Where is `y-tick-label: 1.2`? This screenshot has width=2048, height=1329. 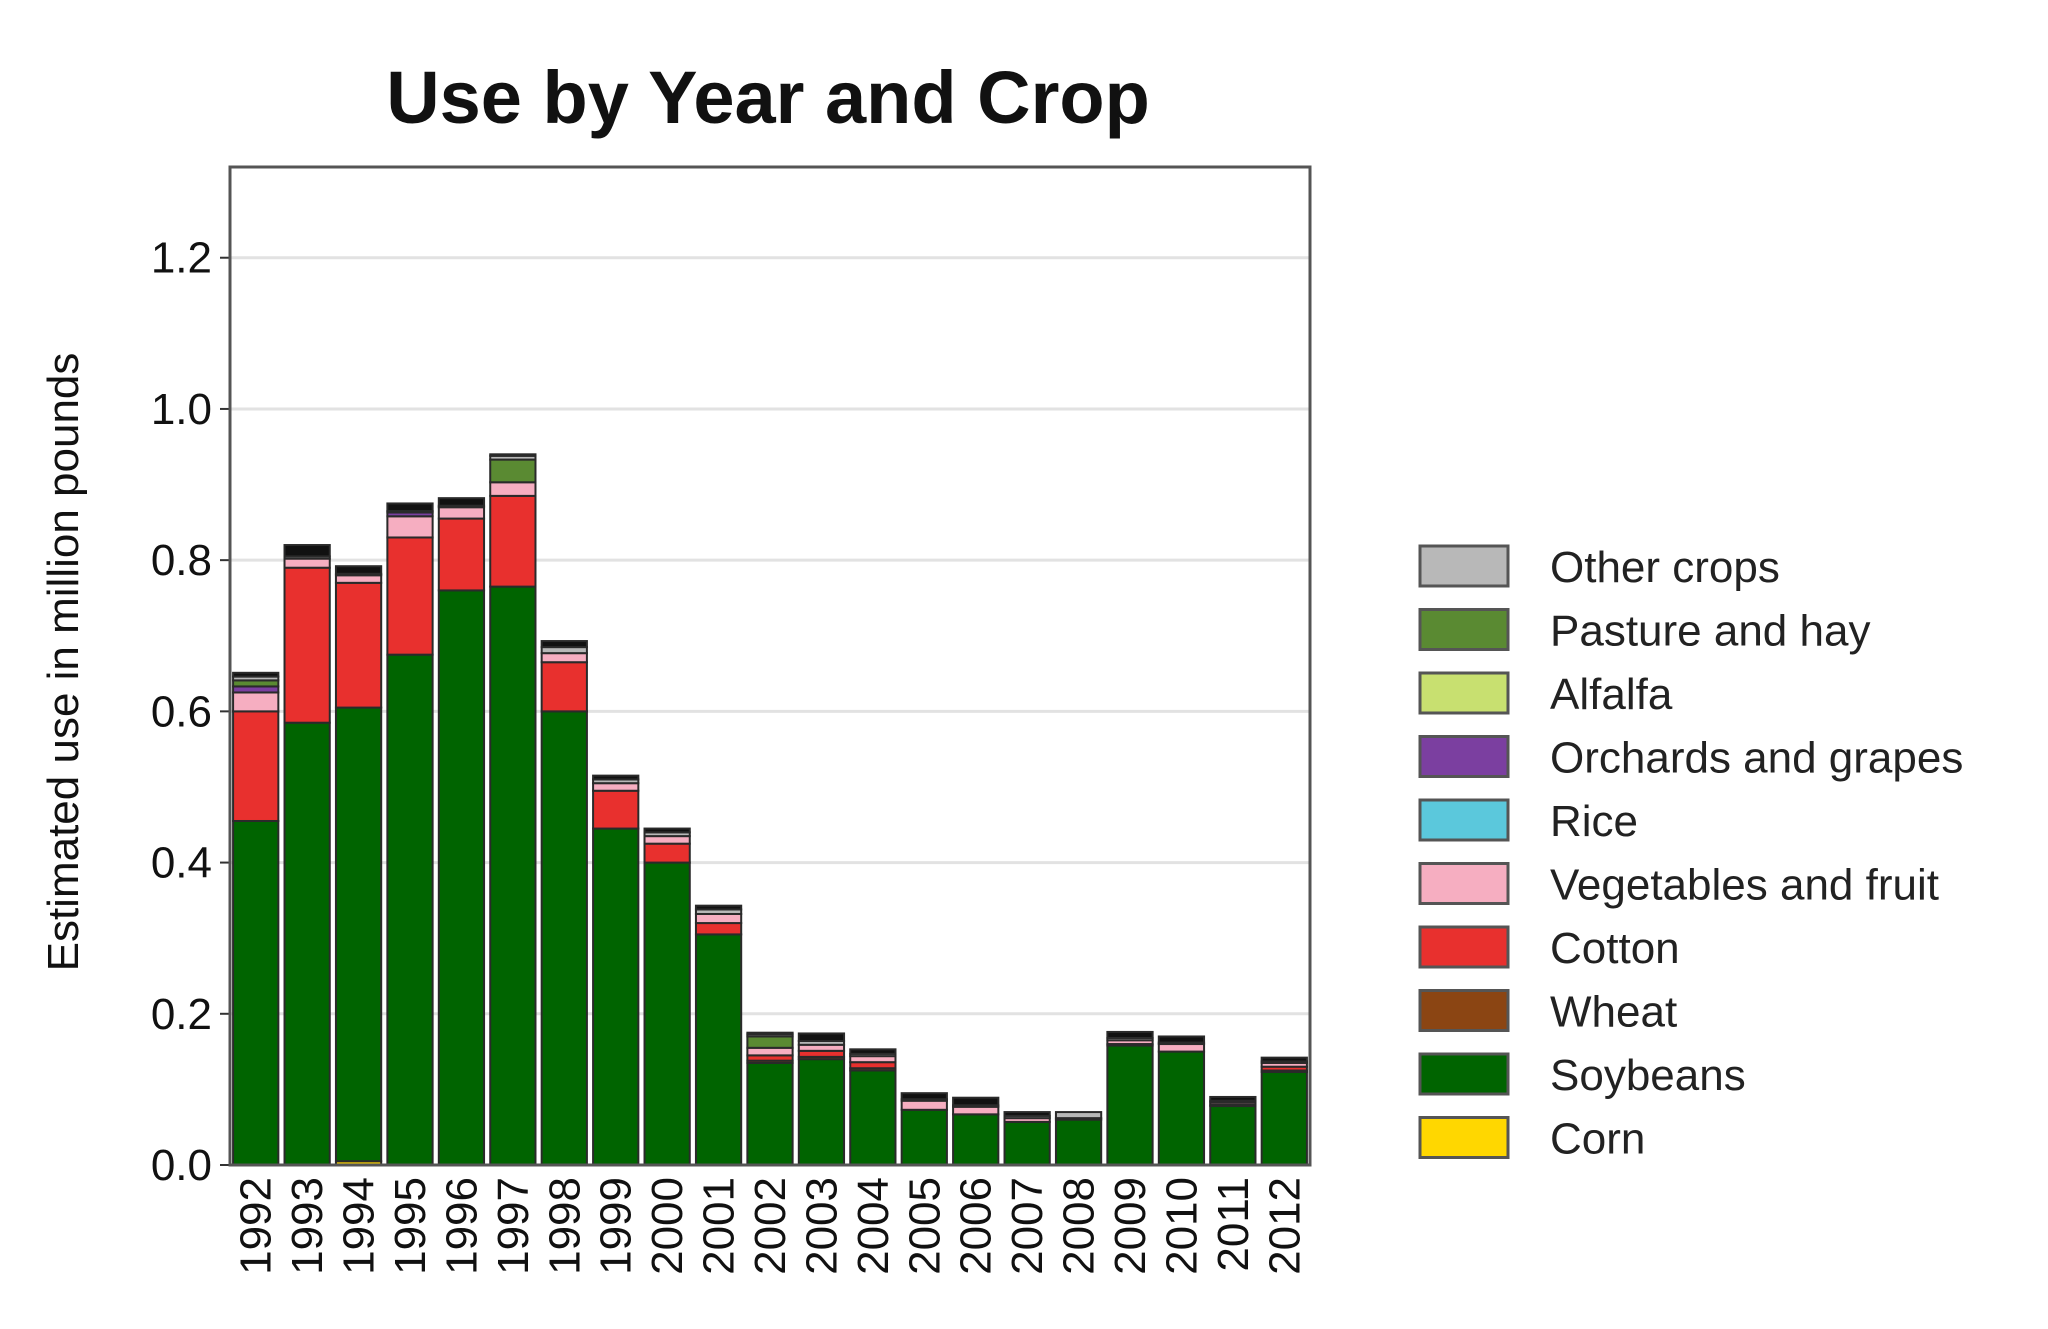
y-tick-label: 1.2 is located at coordinates (181, 258).